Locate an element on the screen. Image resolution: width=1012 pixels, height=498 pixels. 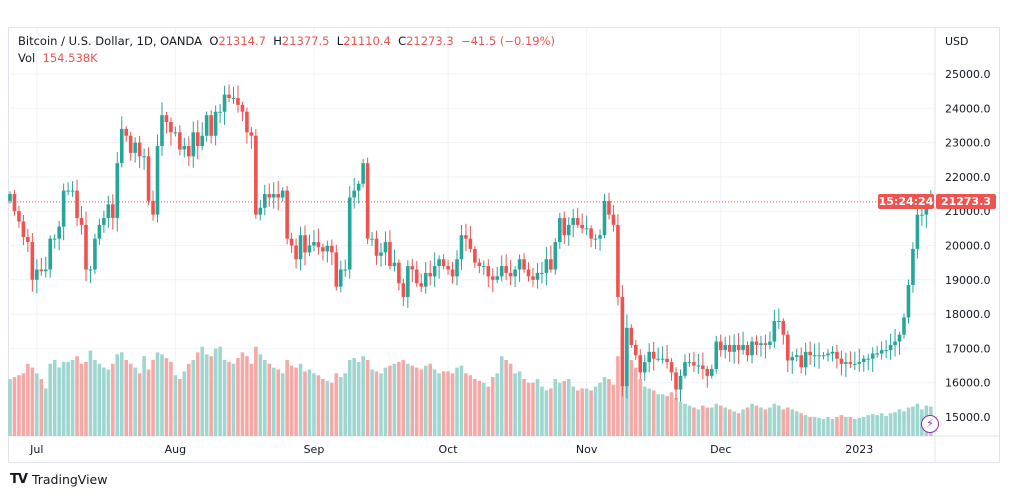
tradingview-logo: TV TradingView is located at coordinates (58, 479).